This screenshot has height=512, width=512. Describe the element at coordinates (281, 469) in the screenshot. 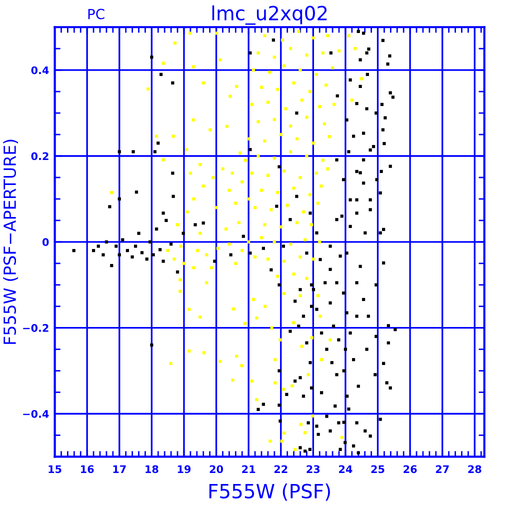

I see `x-tick-label: 22` at that location.